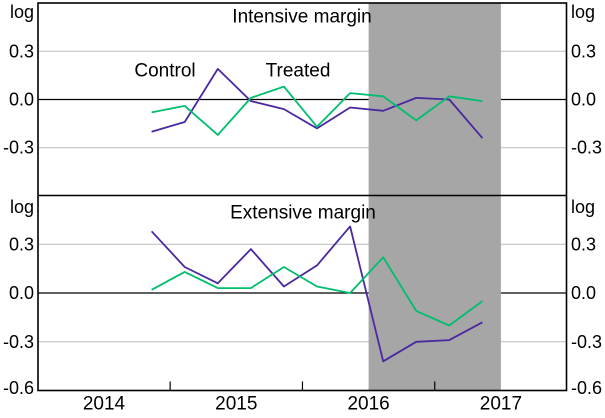 The image size is (605, 418). What do you see at coordinates (21, 244) in the screenshot?
I see `y-tick-label-left-panel-1: 0.3` at bounding box center [21, 244].